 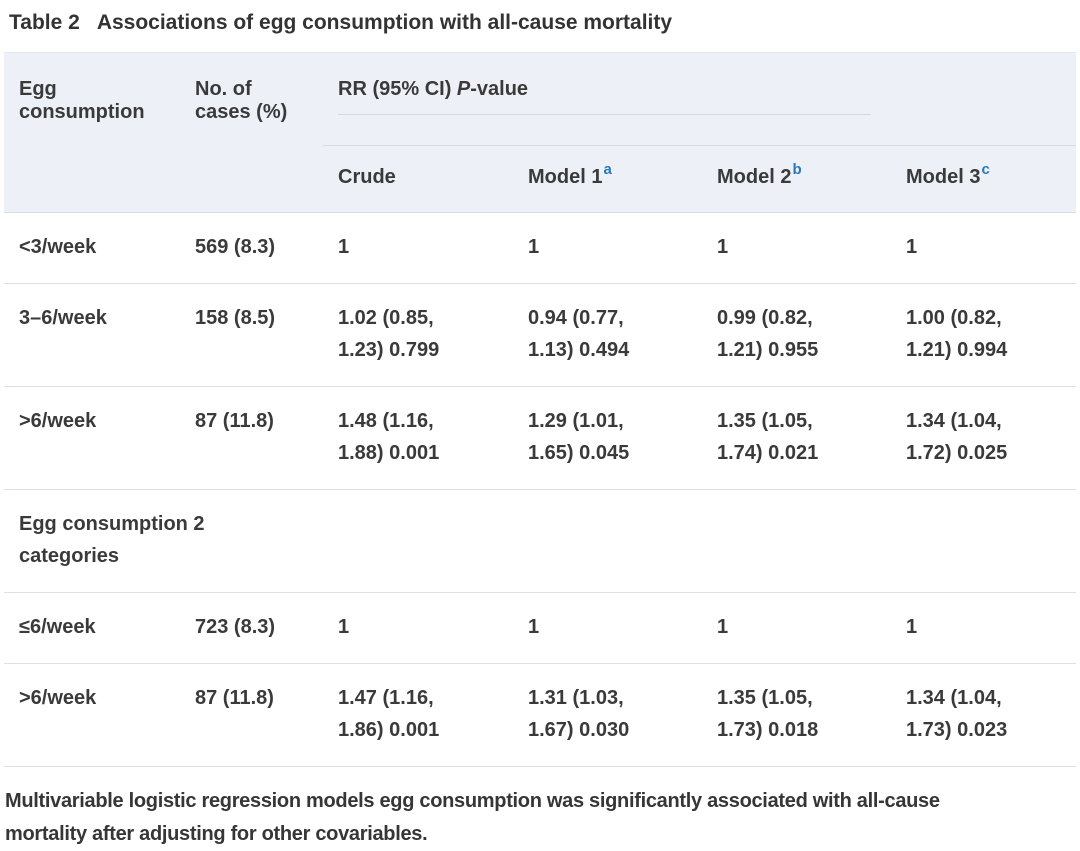 I want to click on cell-text: 1.47 (1.16, 1.86) 0.001, so click(x=389, y=714).